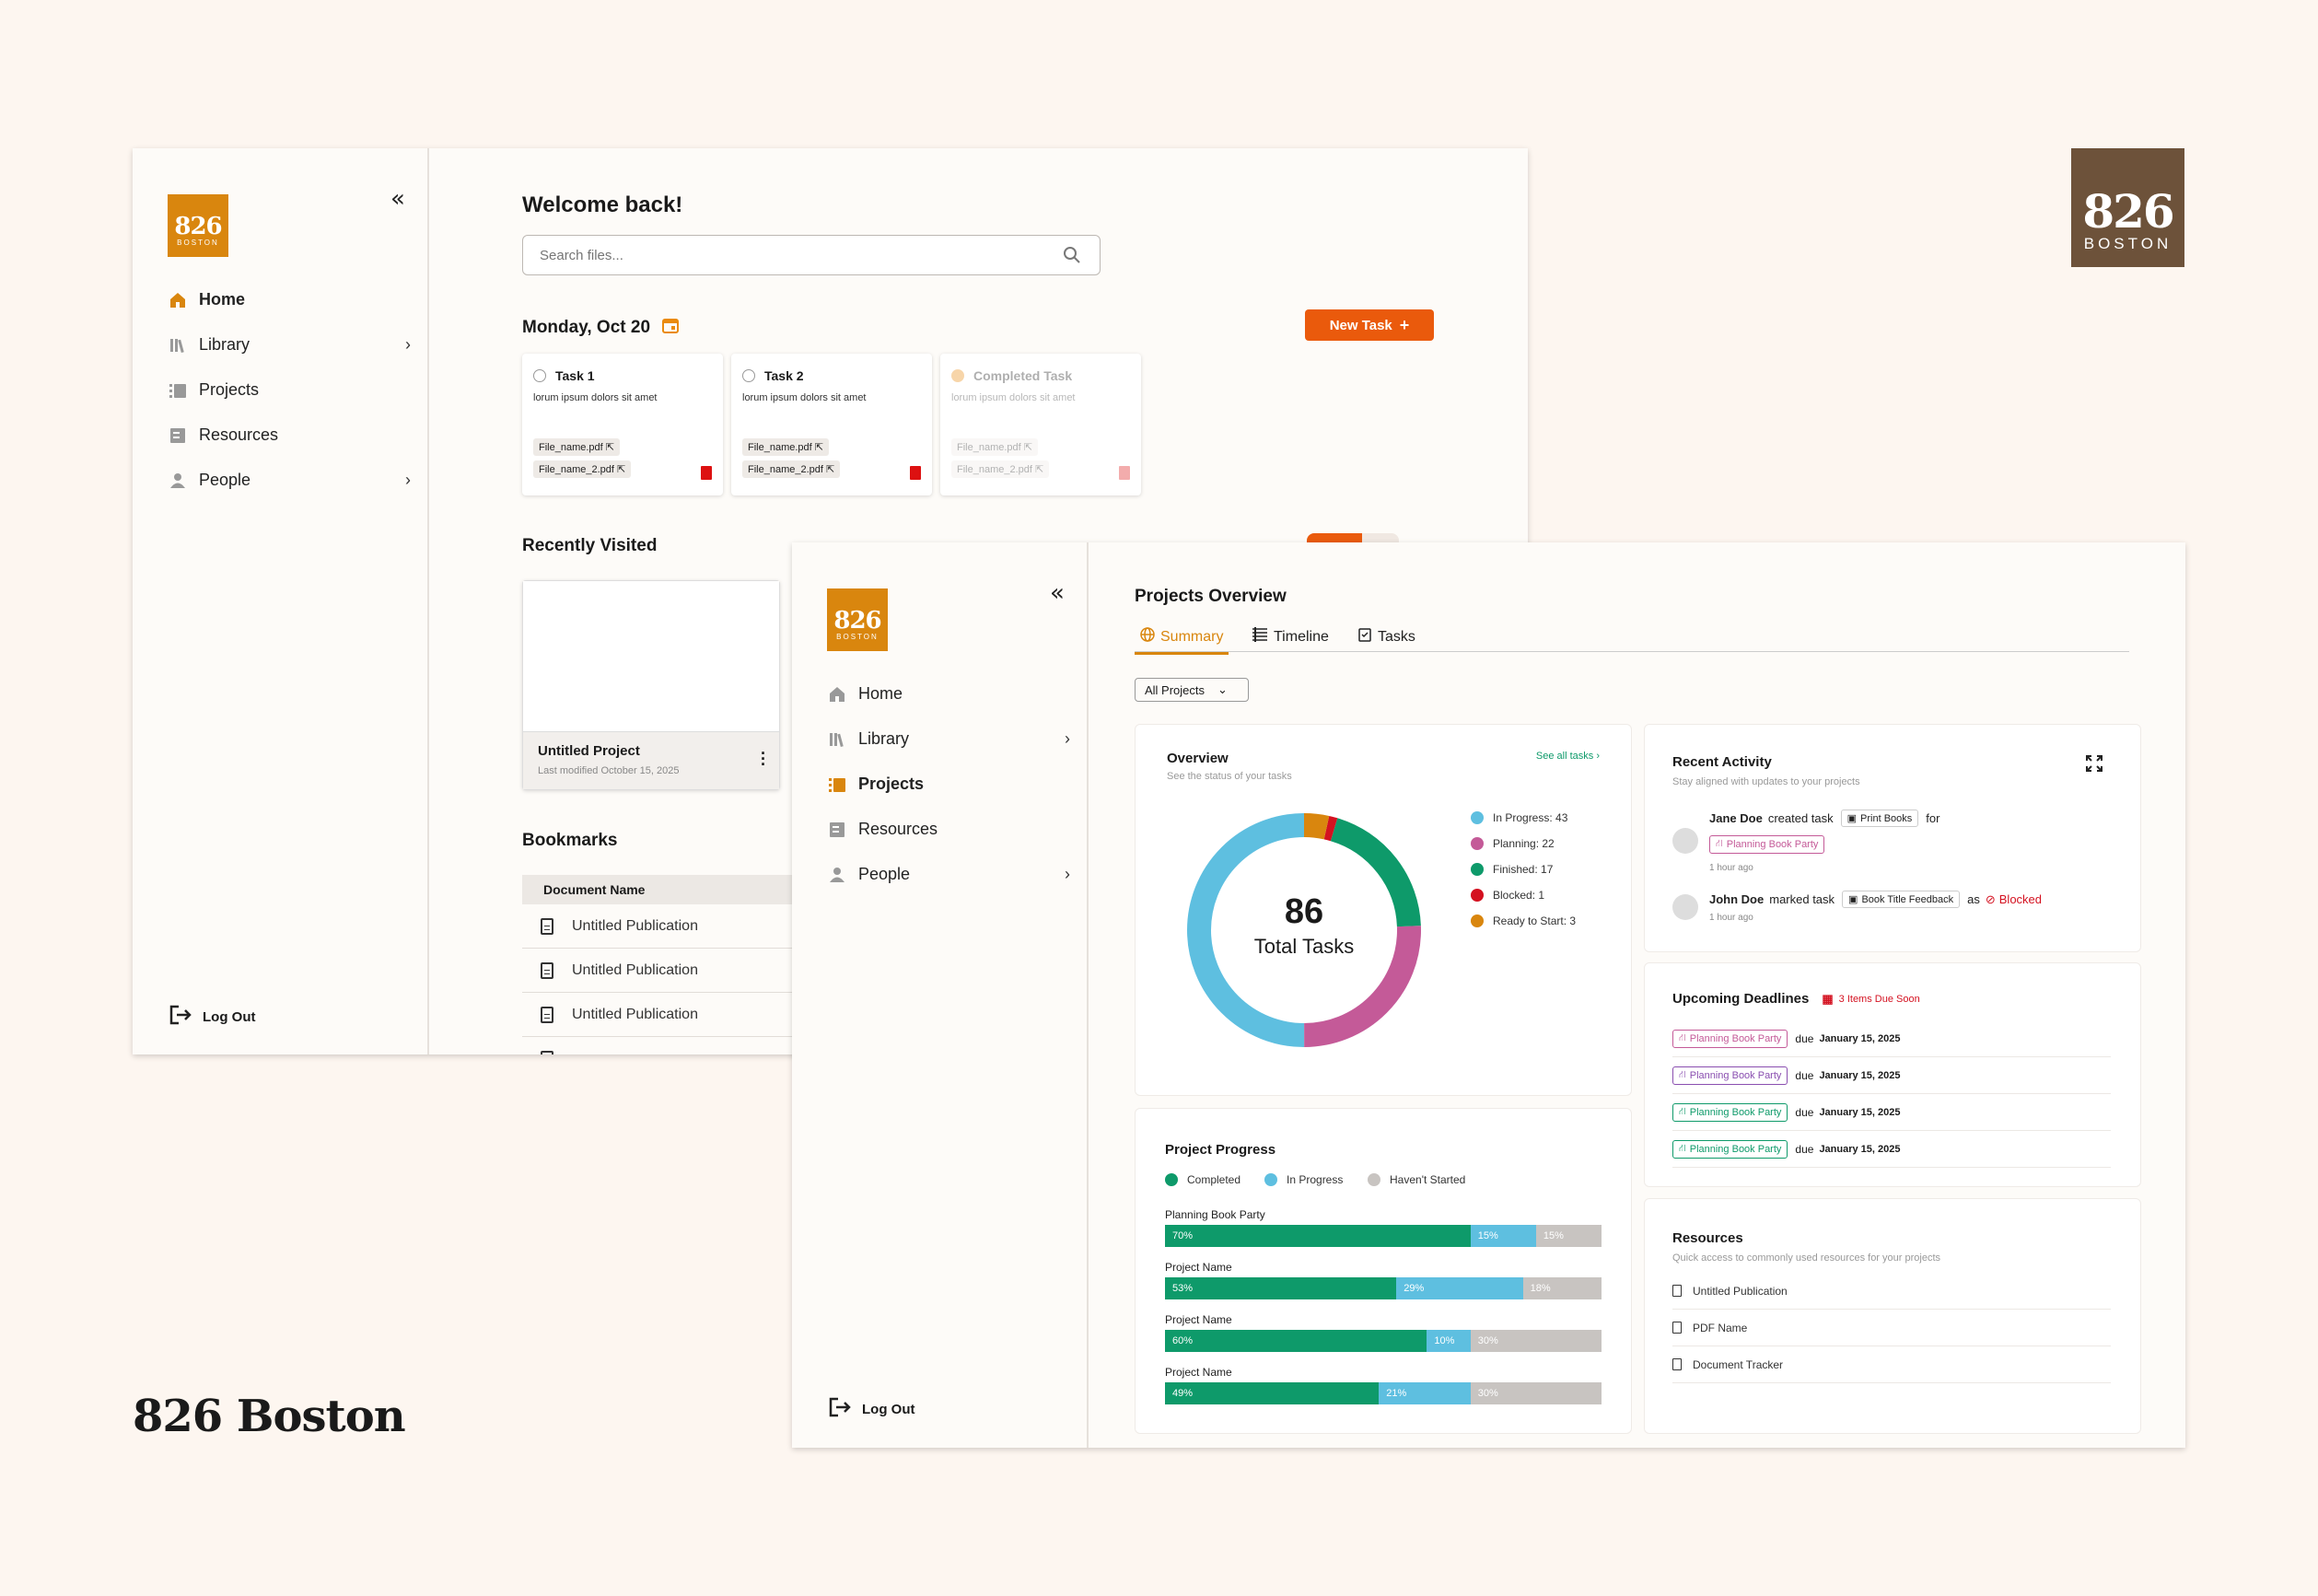 The width and height of the screenshot is (2318, 1596). Describe the element at coordinates (1879, 819) in the screenshot. I see `task-chip: ▣ Print Books` at that location.